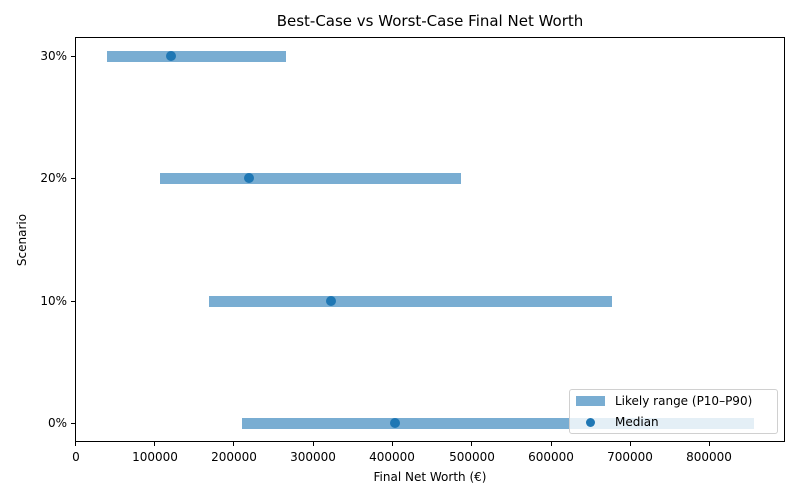 The image size is (800, 500). Describe the element at coordinates (155, 457) in the screenshot. I see `x-tick-label: 100000` at that location.